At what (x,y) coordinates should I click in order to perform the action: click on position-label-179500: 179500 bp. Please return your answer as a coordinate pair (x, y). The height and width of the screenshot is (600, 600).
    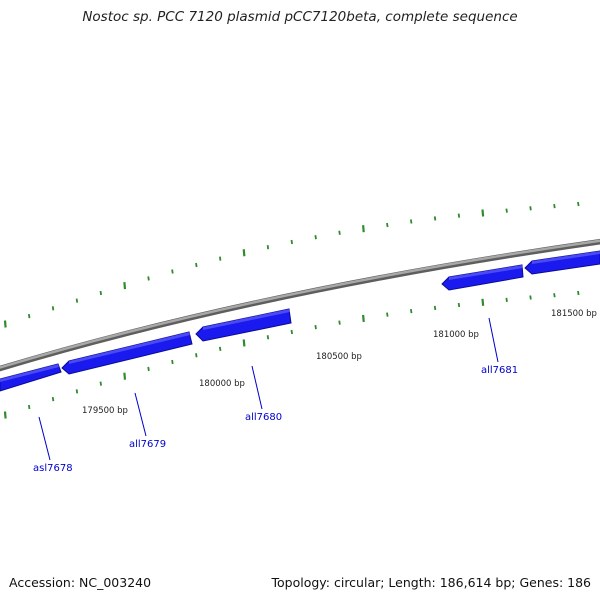
    Looking at the image, I should click on (105, 411).